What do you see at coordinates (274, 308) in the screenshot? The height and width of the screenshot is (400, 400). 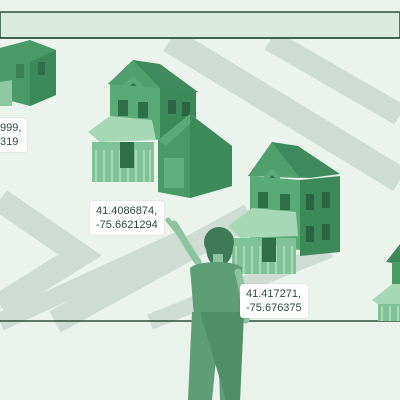 I see `coordinate-longitude: -75.676375` at bounding box center [274, 308].